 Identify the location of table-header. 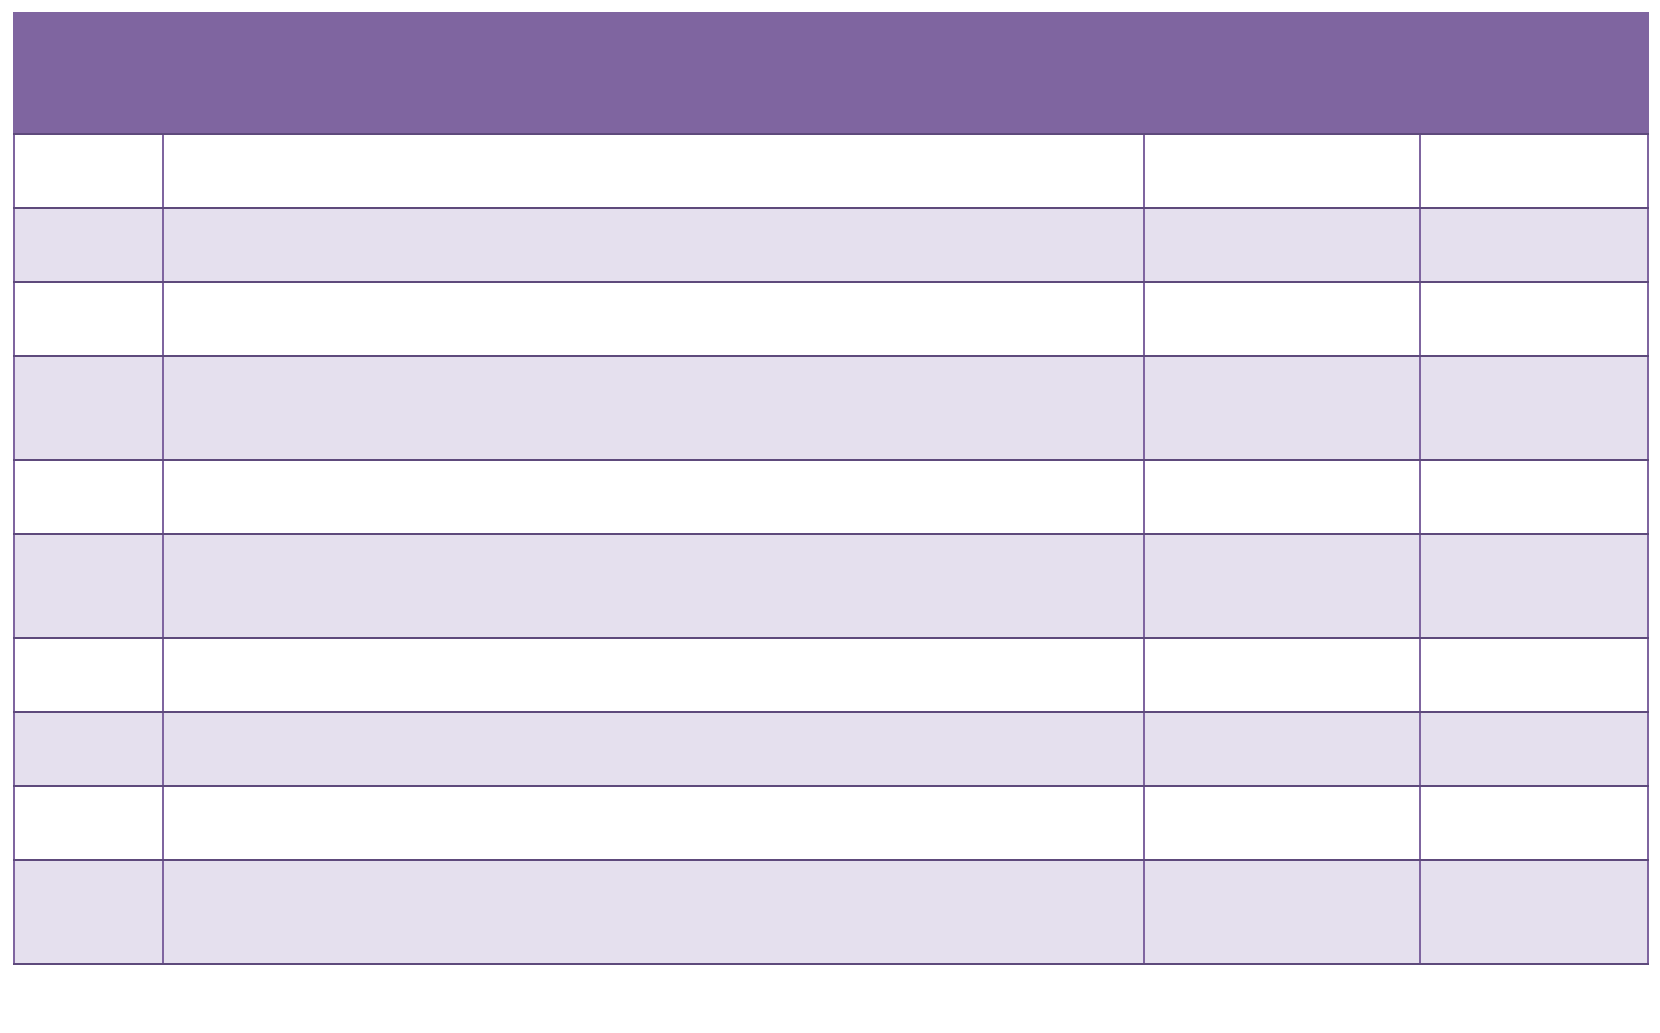
(831, 73).